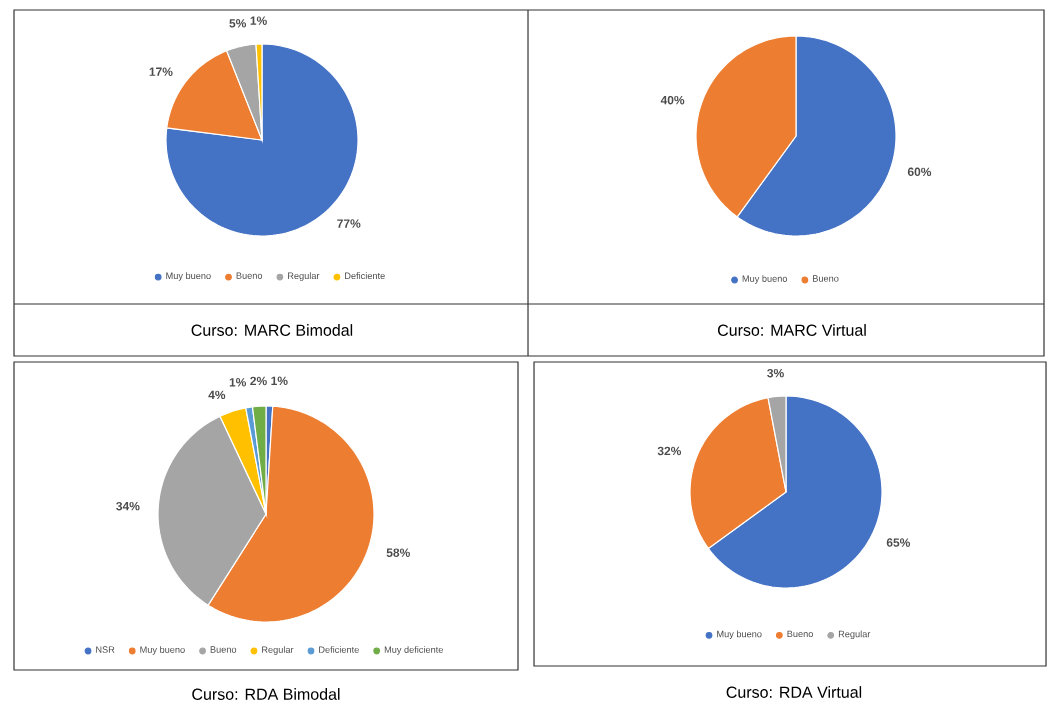 Image resolution: width=1058 pixels, height=714 pixels. Describe the element at coordinates (272, 330) in the screenshot. I see `text: Curso: MARC Bimodal` at that location.